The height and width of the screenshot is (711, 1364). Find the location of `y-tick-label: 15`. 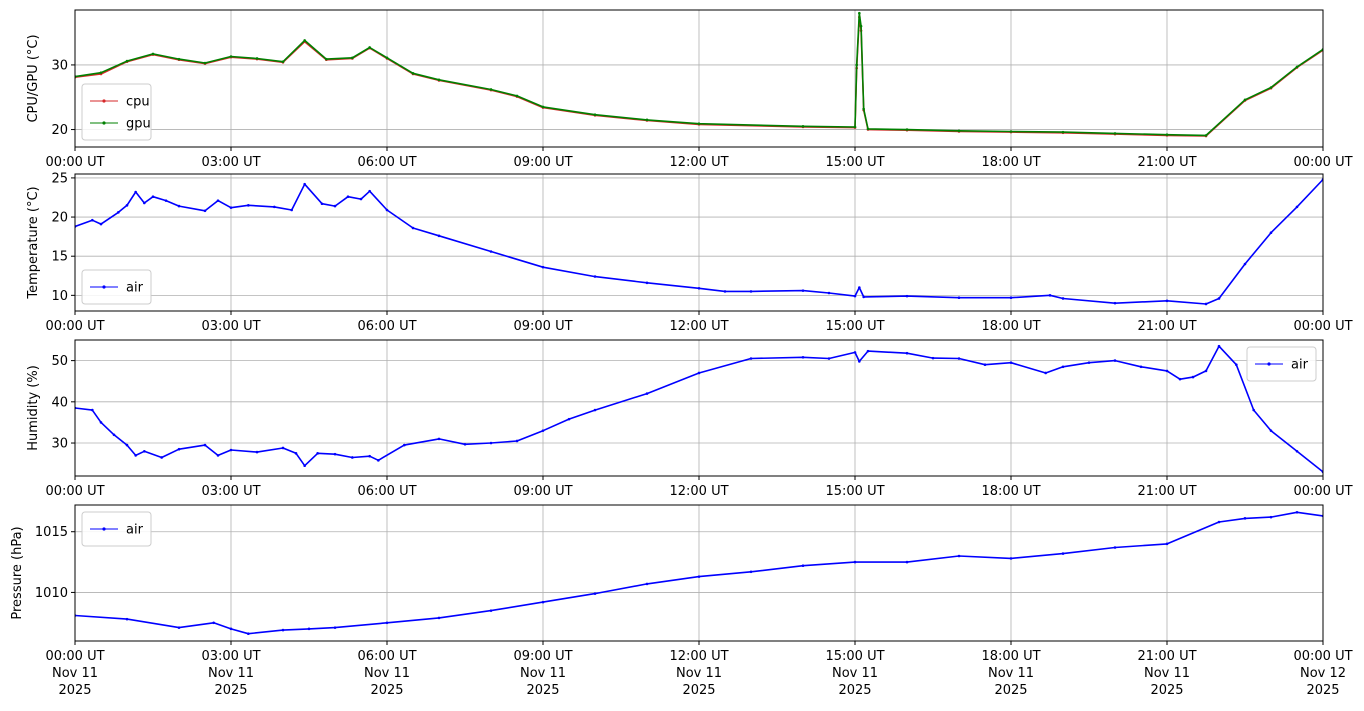

y-tick-label: 15 is located at coordinates (59, 257).